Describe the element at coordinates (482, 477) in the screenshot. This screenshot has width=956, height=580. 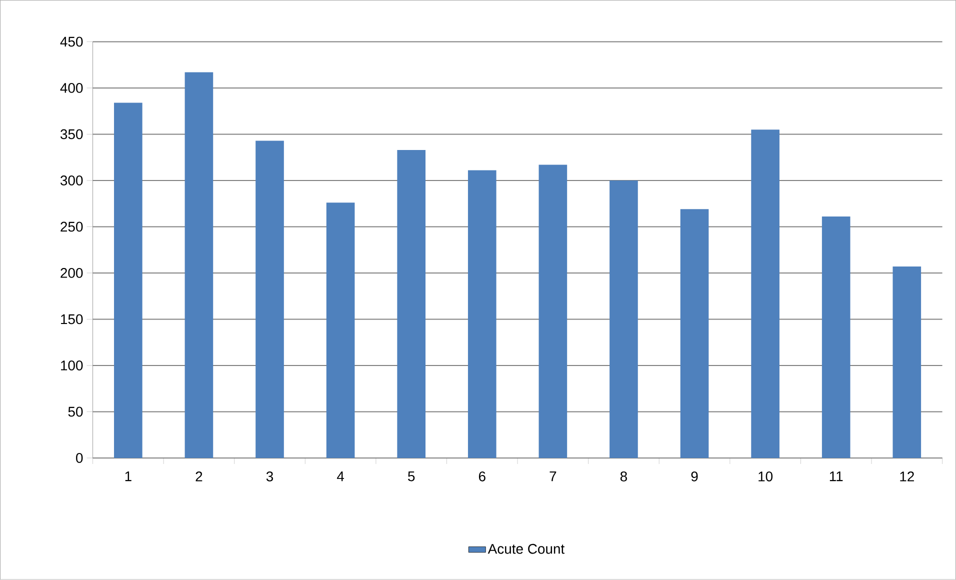
I see `x-tick-label: 6` at that location.